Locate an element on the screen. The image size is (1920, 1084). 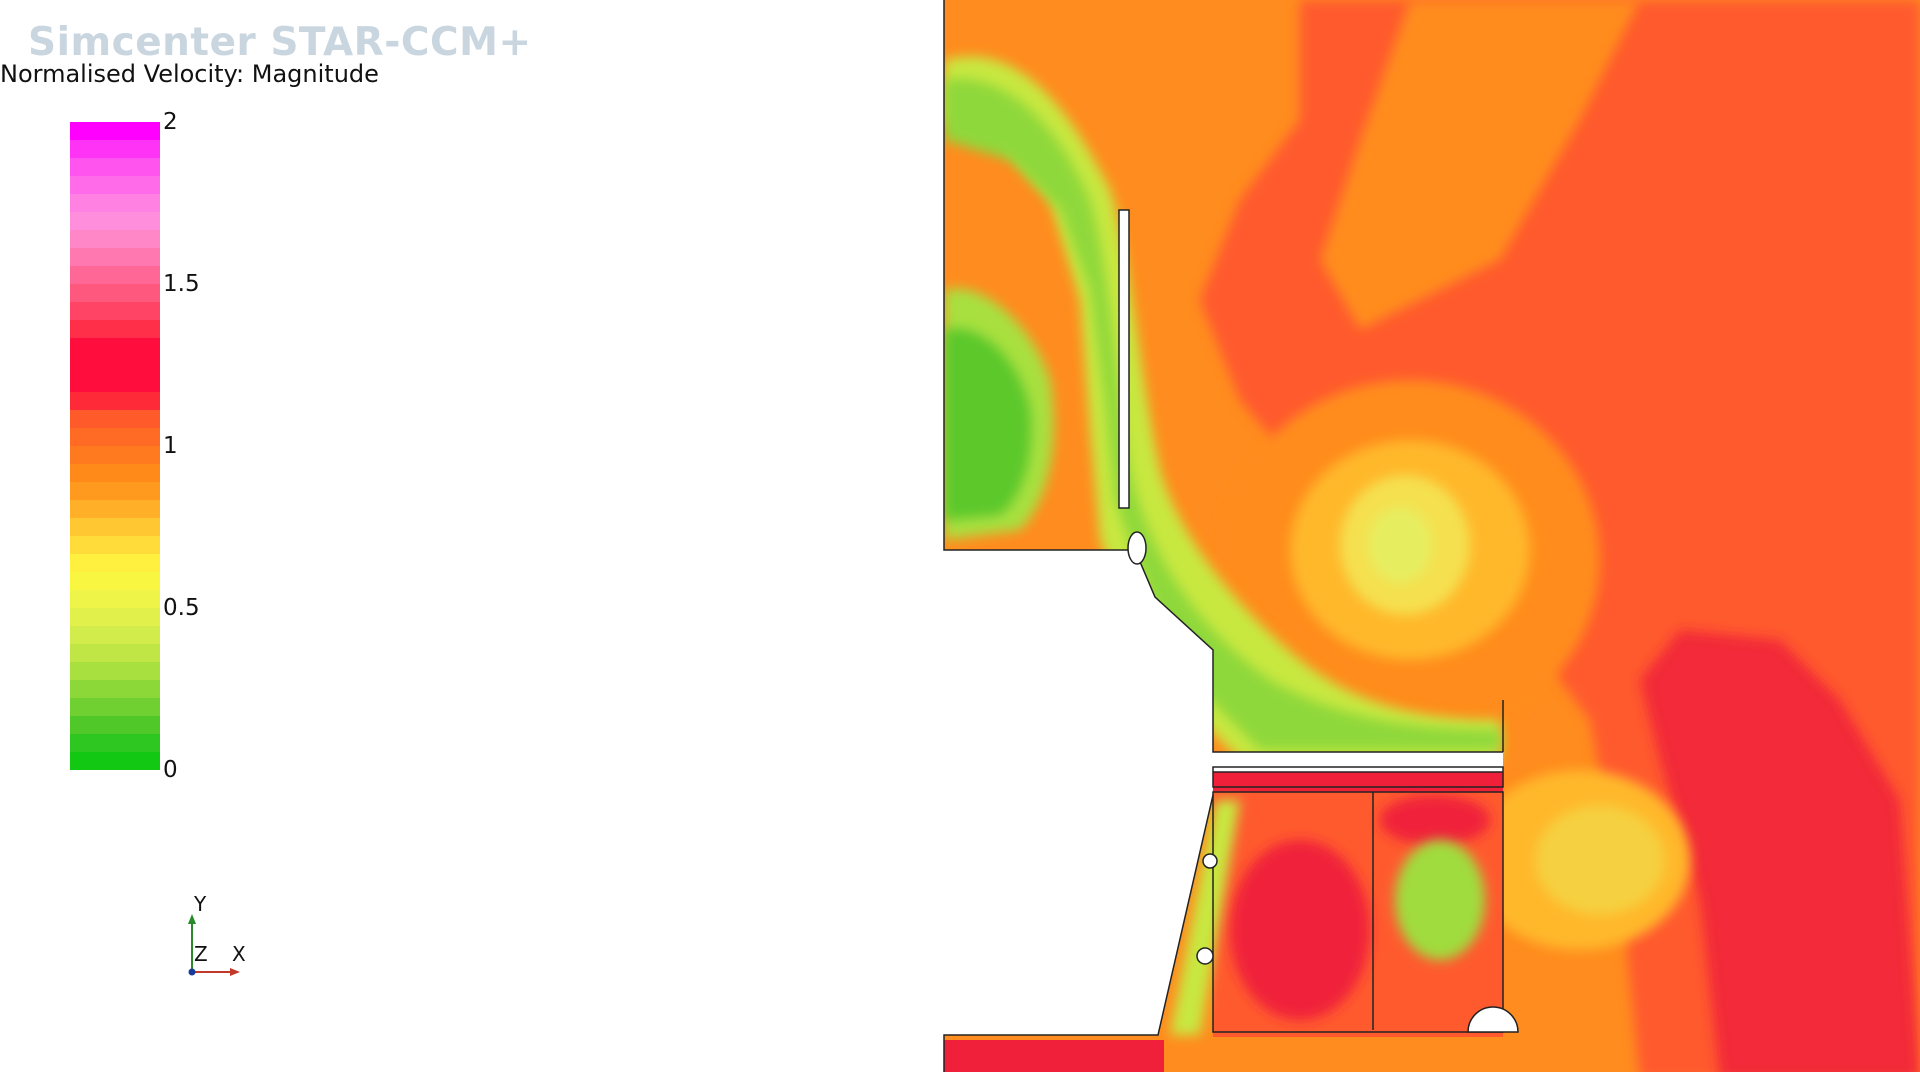
axis-triad: Y Z X is located at coordinates (220, 936).